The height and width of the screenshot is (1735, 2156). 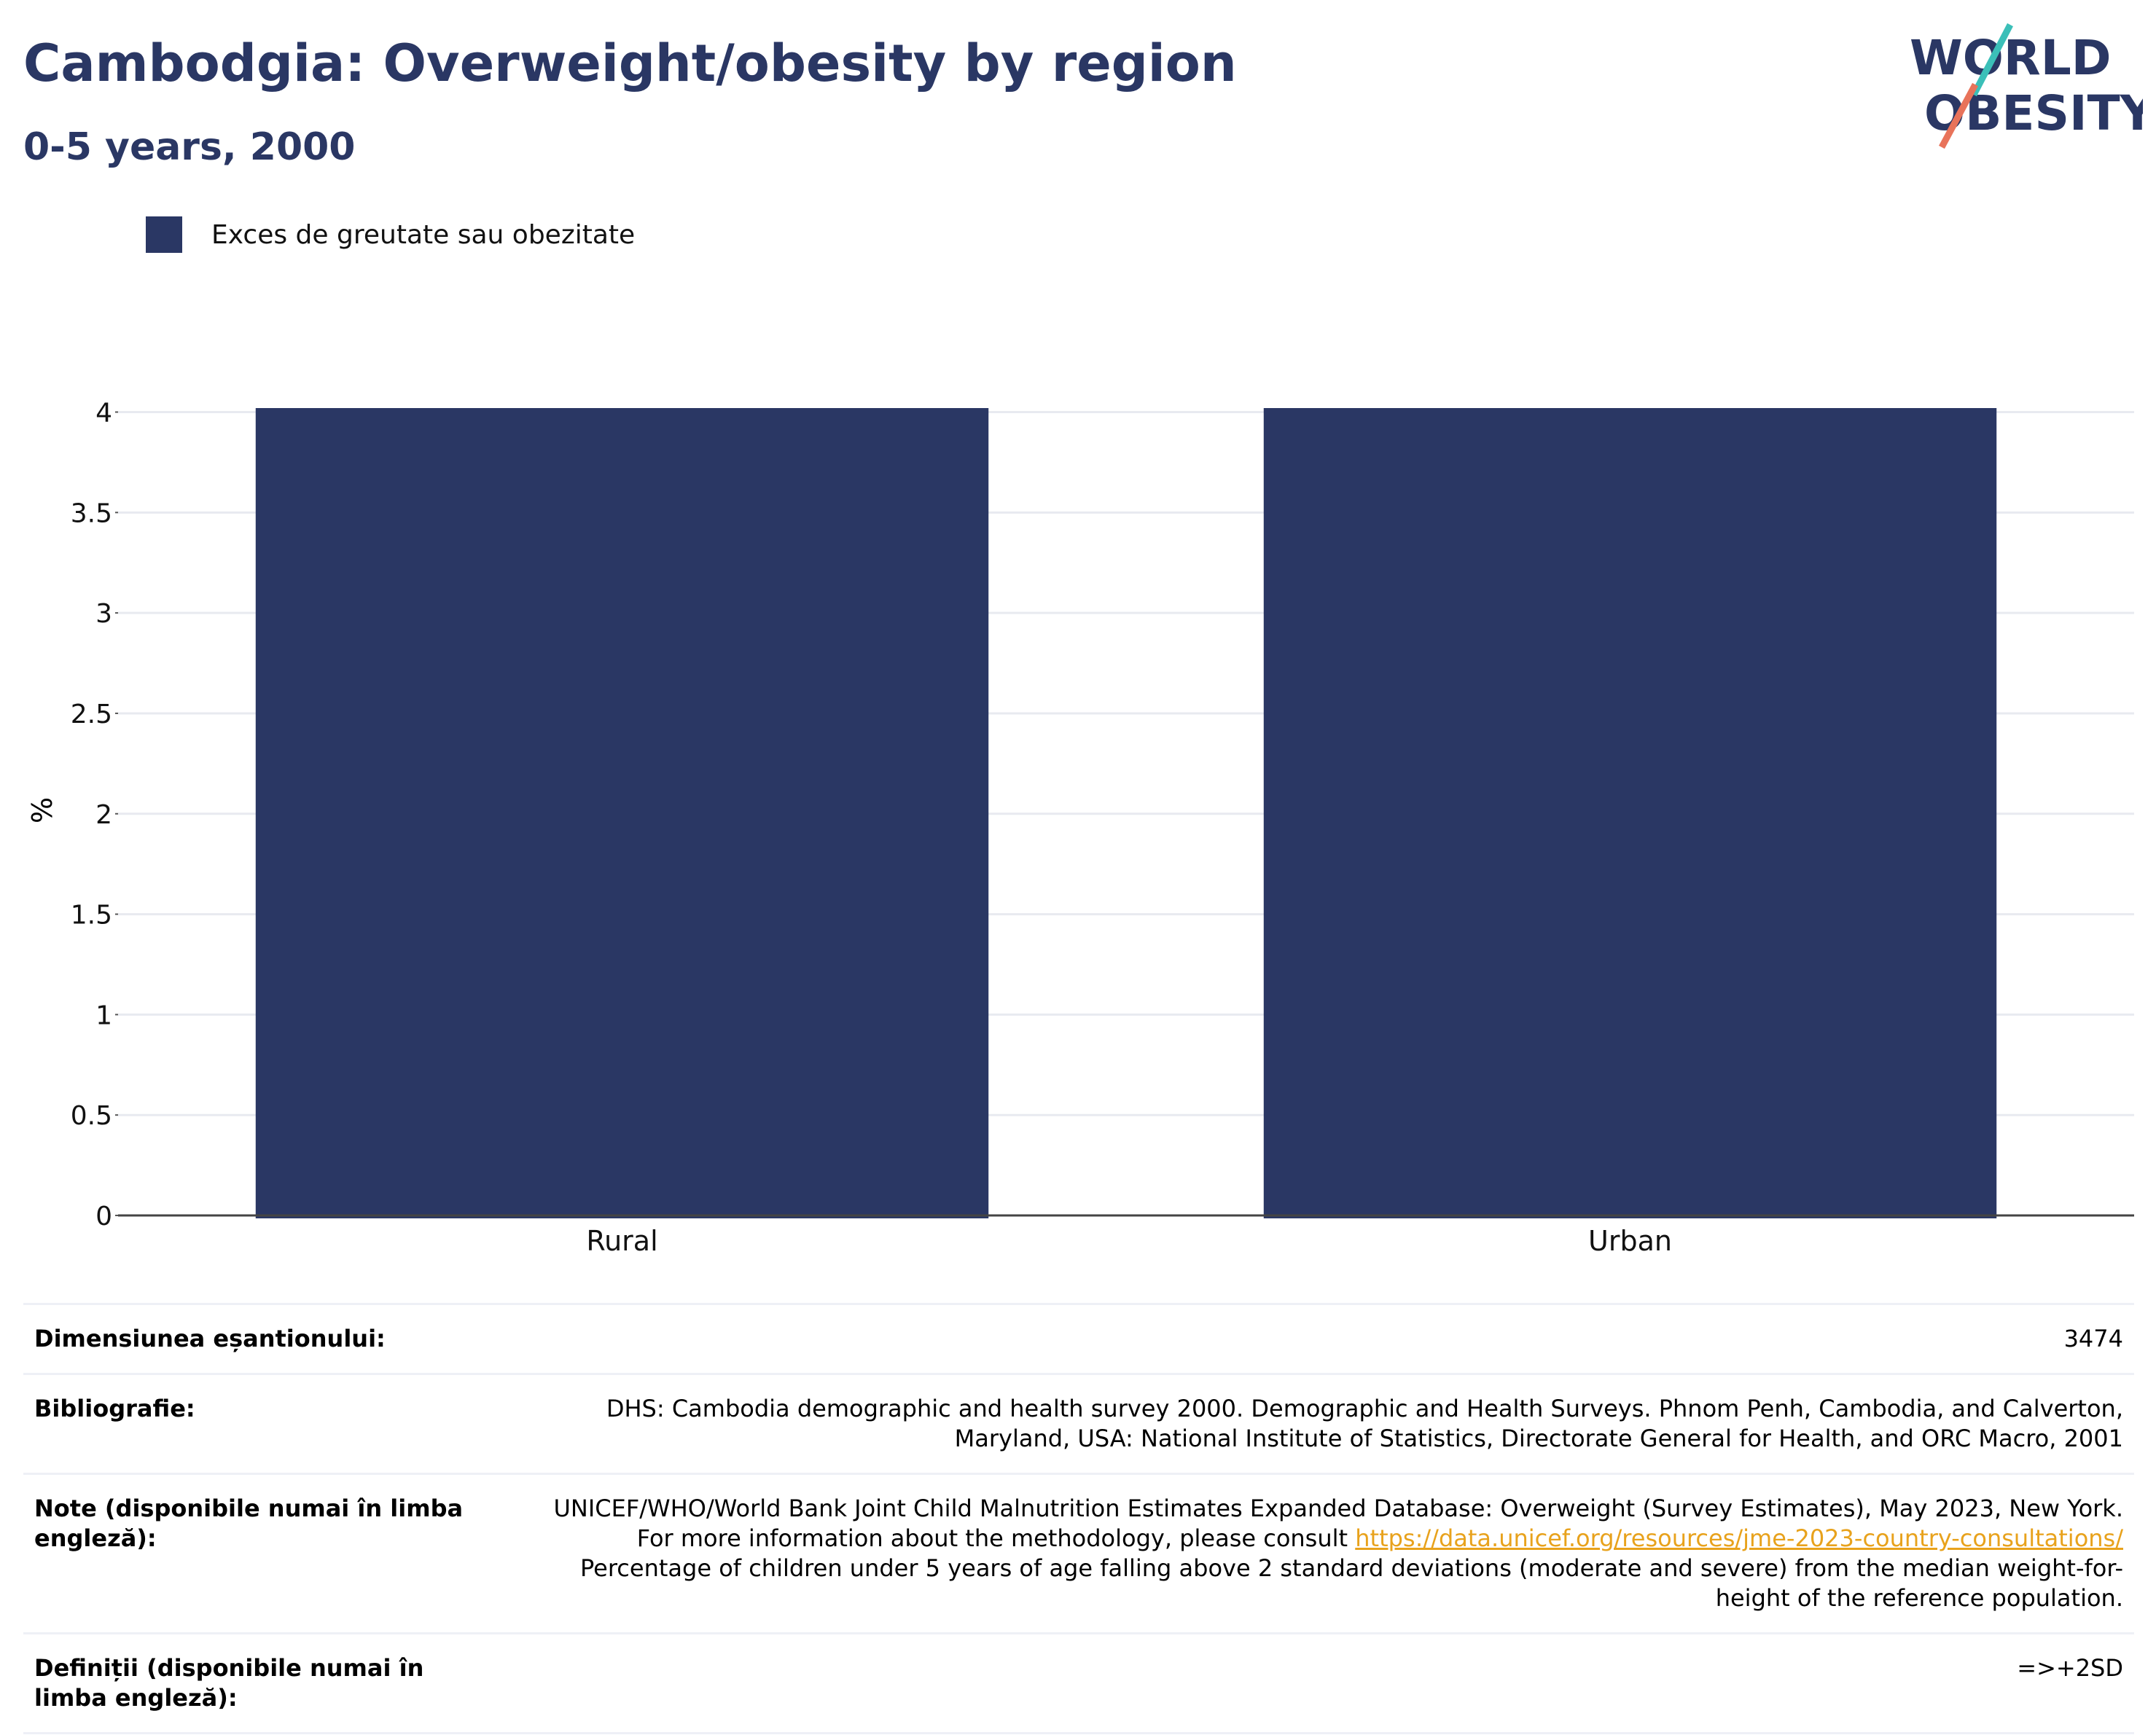 I want to click on y-tick-label: 1.5, so click(x=92, y=916).